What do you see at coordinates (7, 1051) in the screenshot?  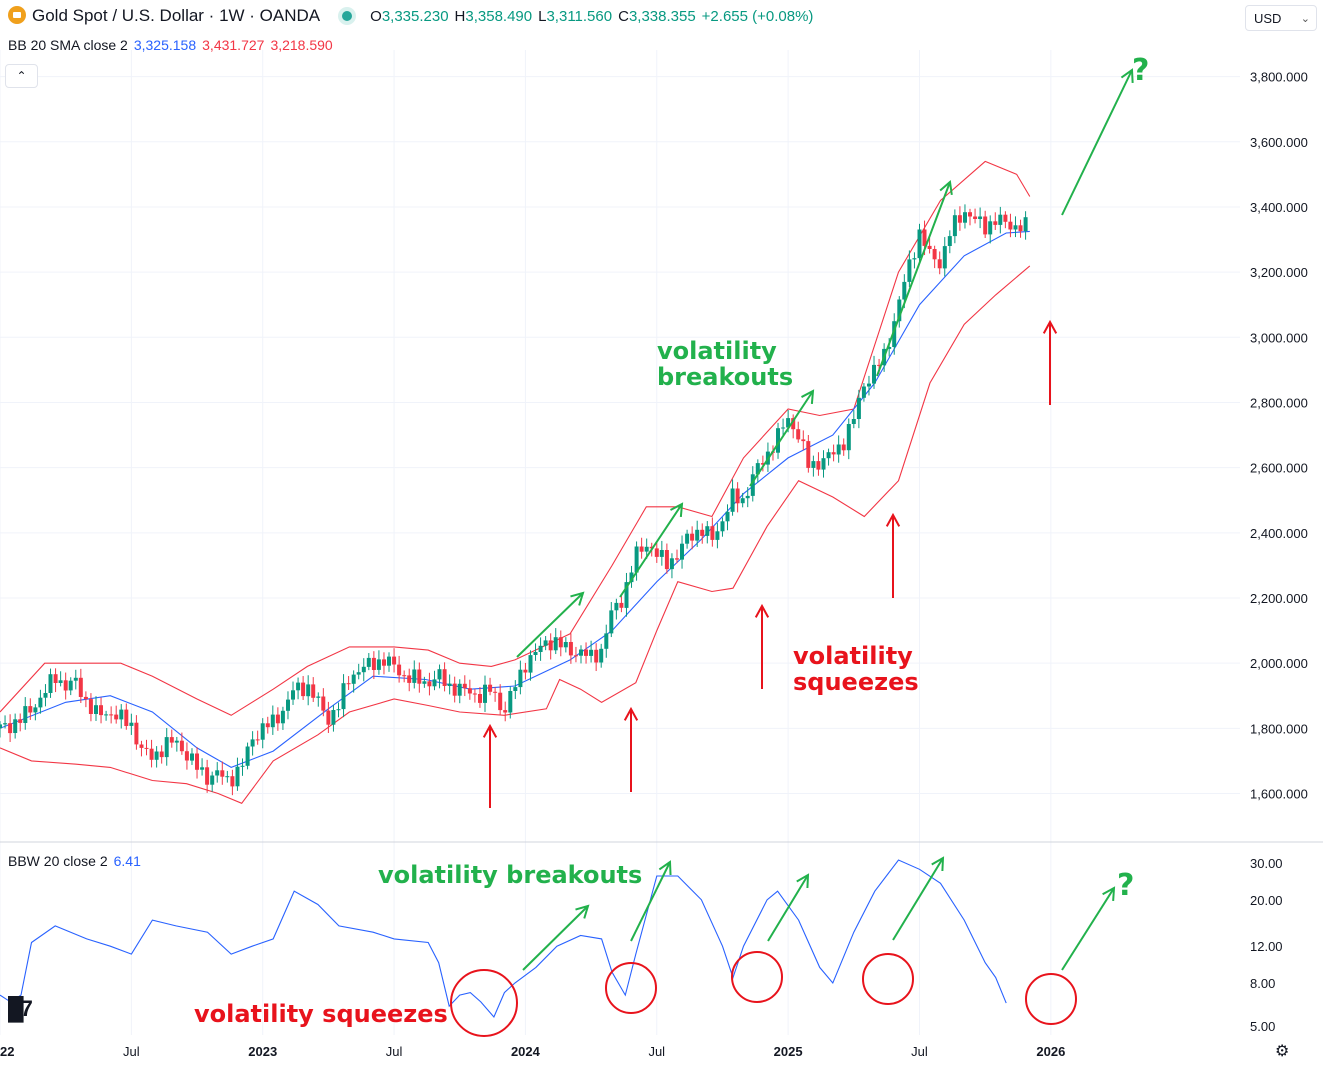 I see `time-axis-label: 2022` at bounding box center [7, 1051].